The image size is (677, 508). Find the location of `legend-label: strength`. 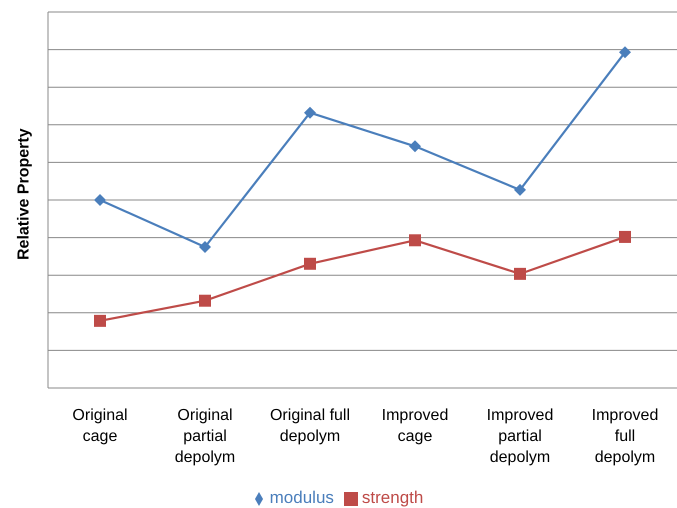

legend-label: strength is located at coordinates (393, 497).